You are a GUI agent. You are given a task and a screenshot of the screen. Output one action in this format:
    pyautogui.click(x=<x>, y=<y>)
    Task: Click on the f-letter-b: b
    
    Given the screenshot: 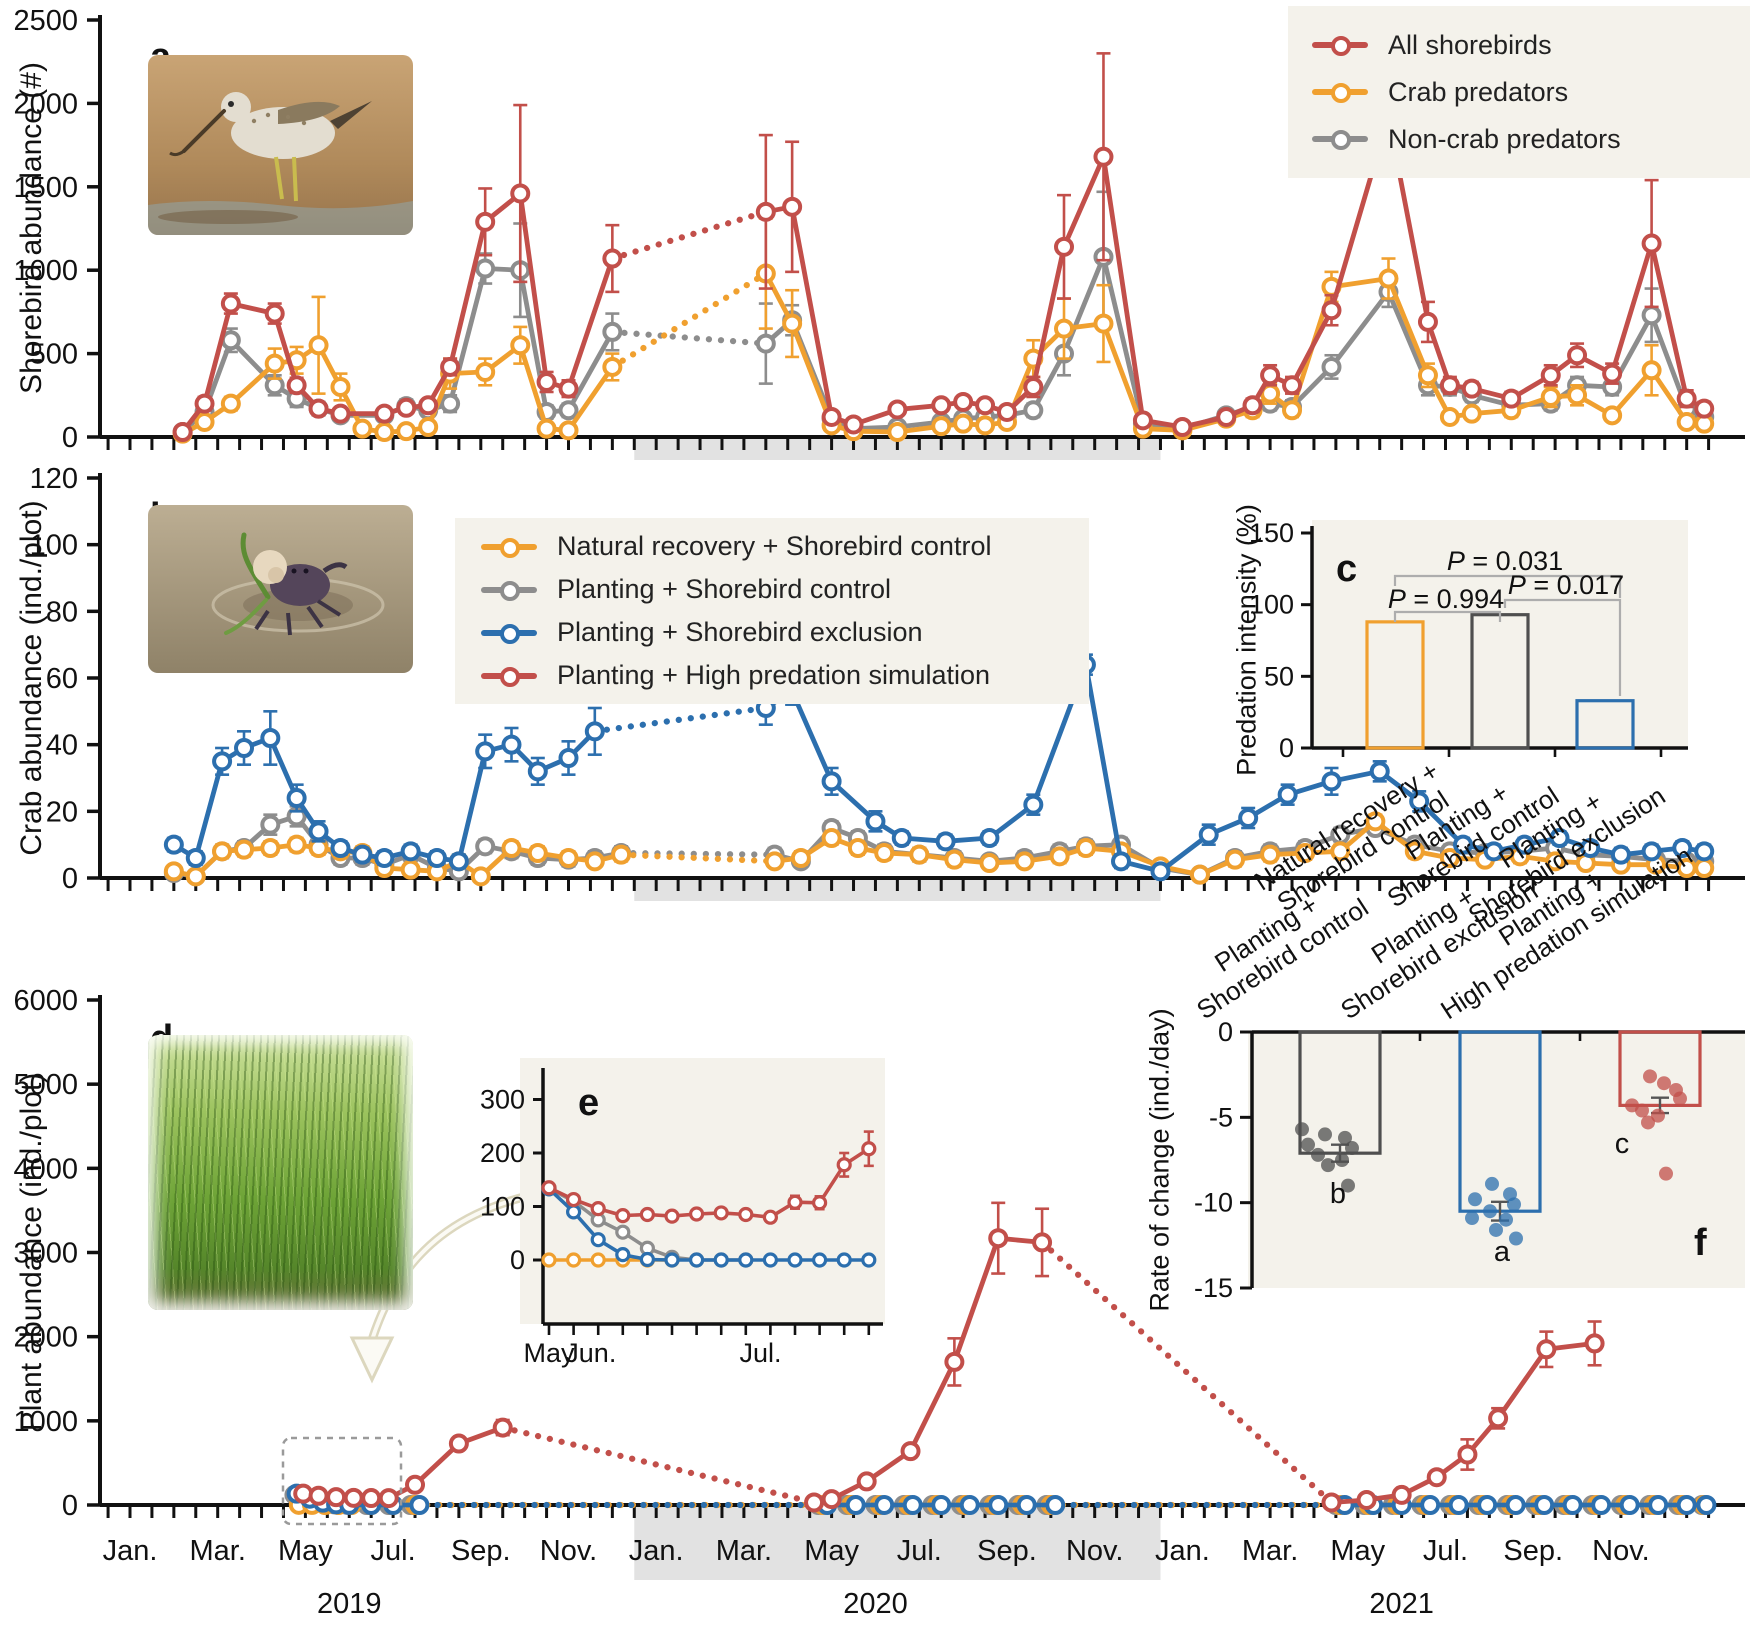 What is the action you would take?
    pyautogui.click(x=1338, y=1194)
    